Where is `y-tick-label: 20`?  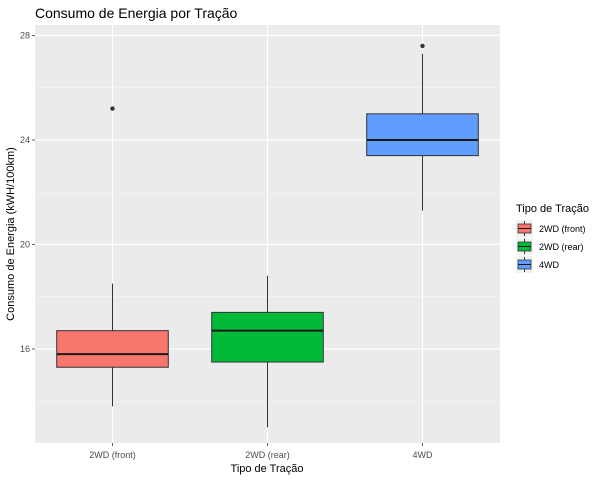 y-tick-label: 20 is located at coordinates (25, 244).